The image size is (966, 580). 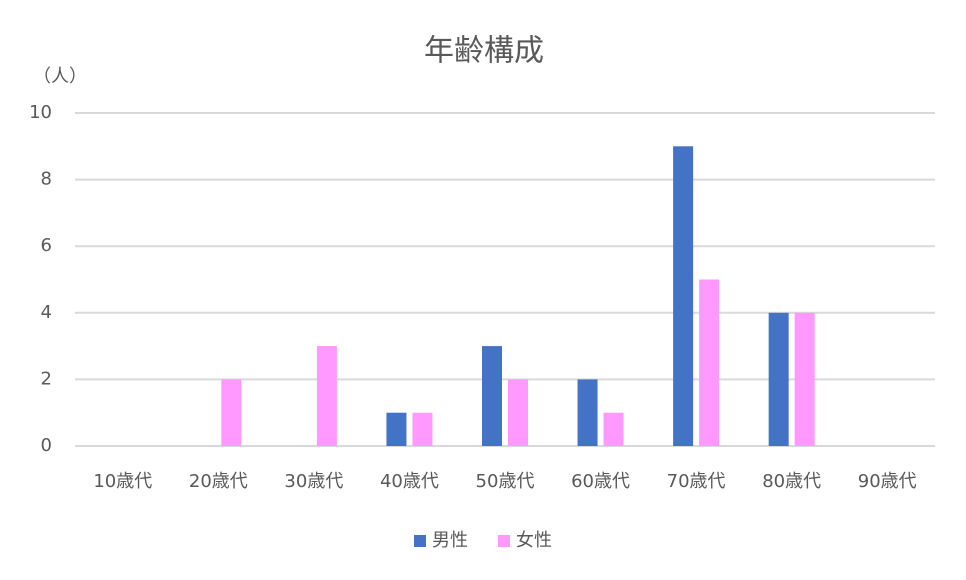 What do you see at coordinates (40, 112) in the screenshot?
I see `y-tick-label: 10` at bounding box center [40, 112].